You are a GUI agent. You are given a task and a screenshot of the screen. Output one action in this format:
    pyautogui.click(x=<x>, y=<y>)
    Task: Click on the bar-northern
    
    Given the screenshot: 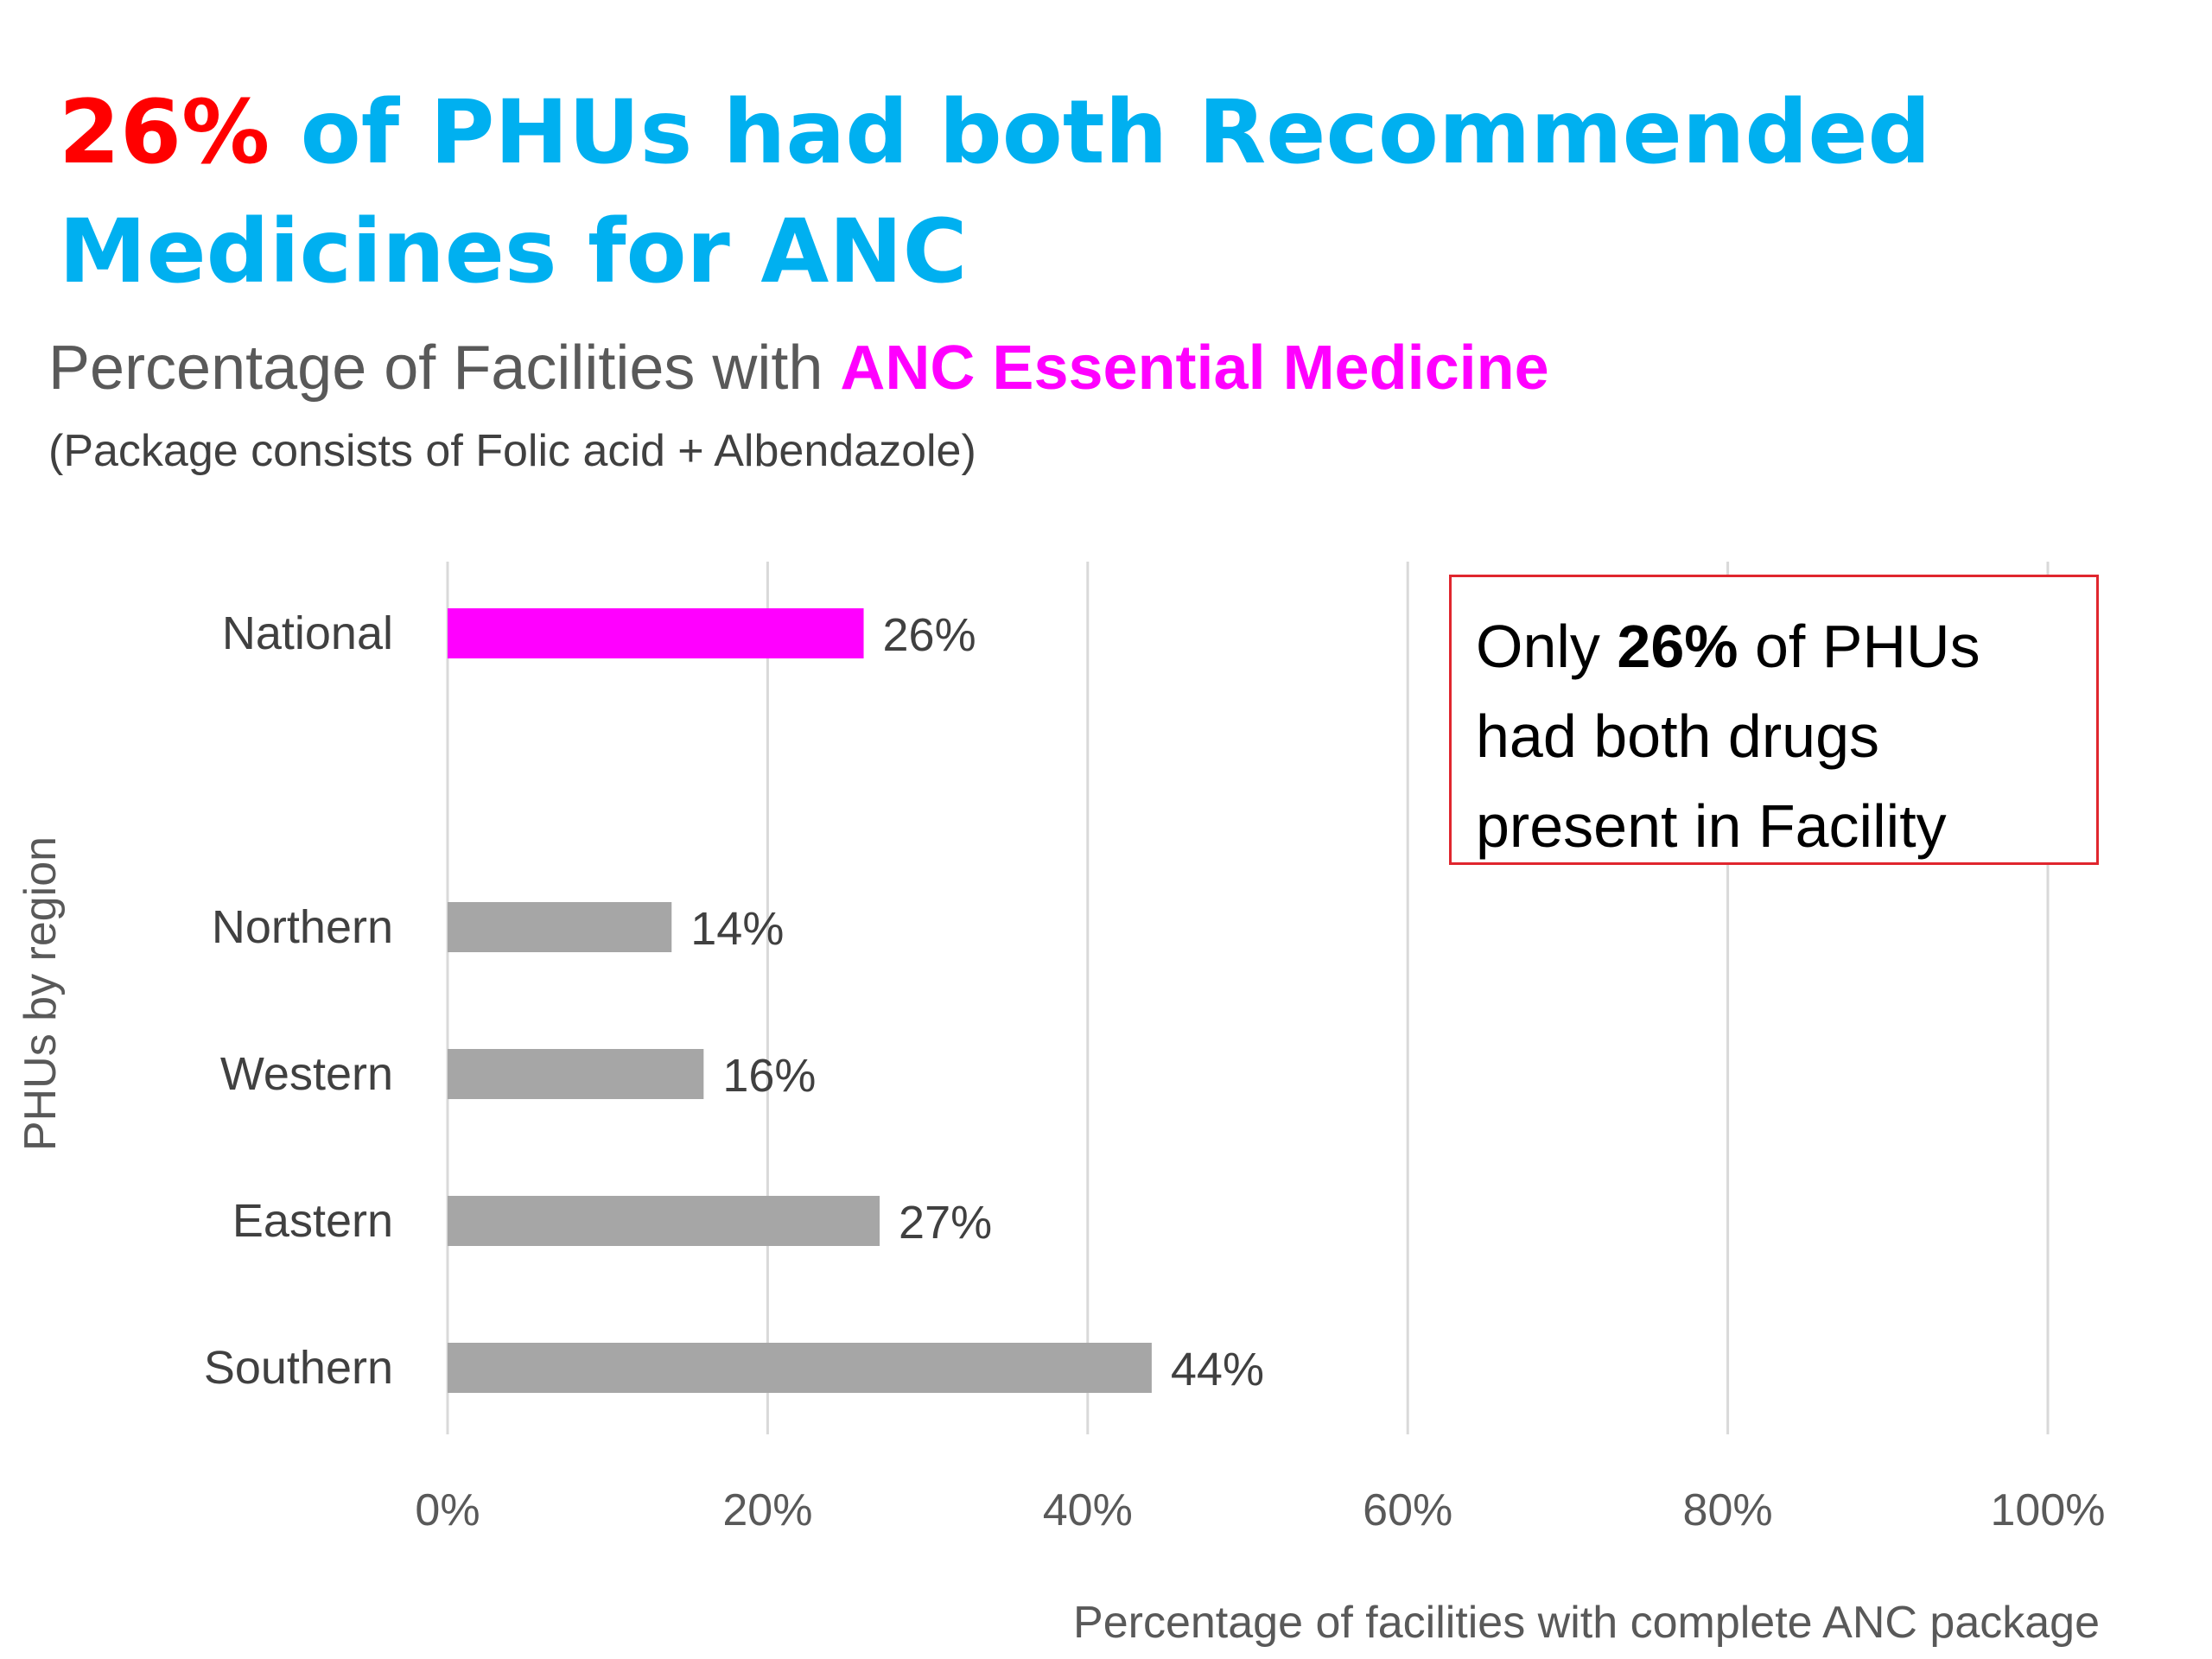 What is the action you would take?
    pyautogui.click(x=560, y=927)
    